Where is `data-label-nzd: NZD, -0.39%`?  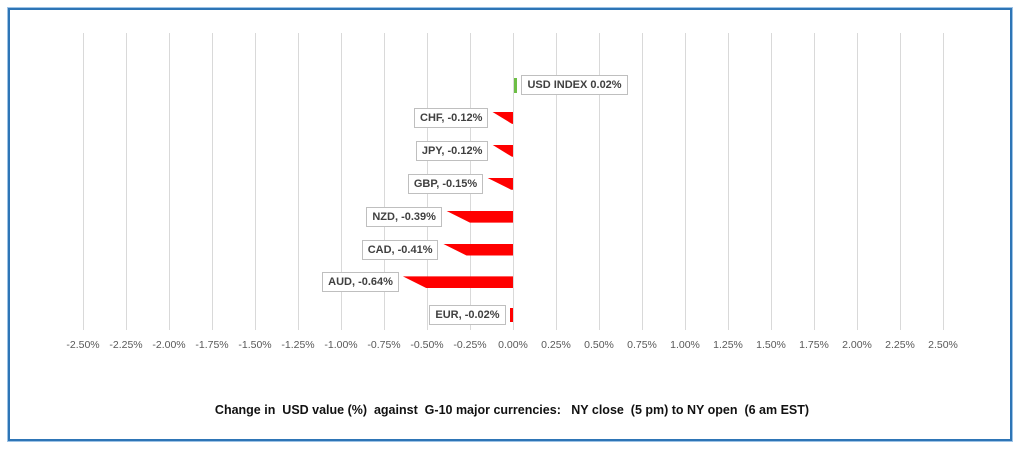
data-label-nzd: NZD, -0.39% is located at coordinates (404, 216).